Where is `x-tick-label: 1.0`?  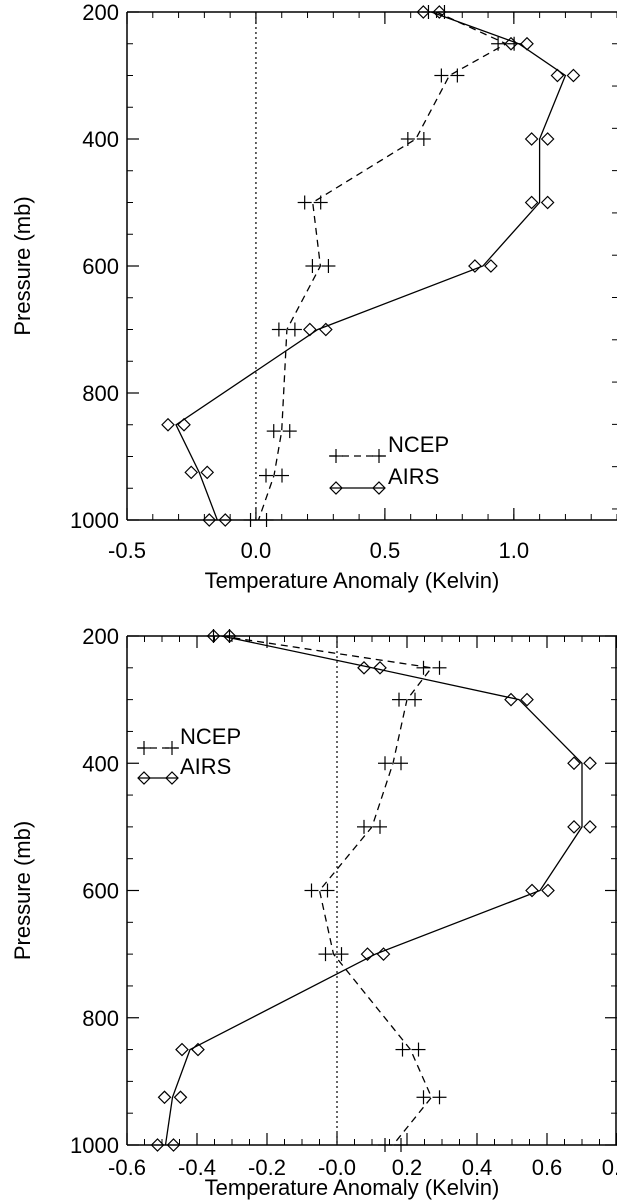
x-tick-label: 1.0 is located at coordinates (514, 550).